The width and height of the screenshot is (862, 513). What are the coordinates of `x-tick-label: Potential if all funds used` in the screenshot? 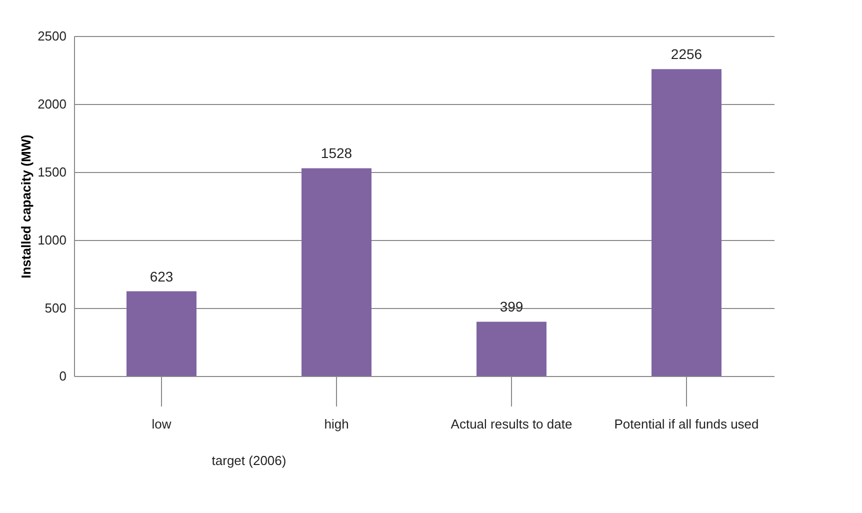 It's located at (686, 424).